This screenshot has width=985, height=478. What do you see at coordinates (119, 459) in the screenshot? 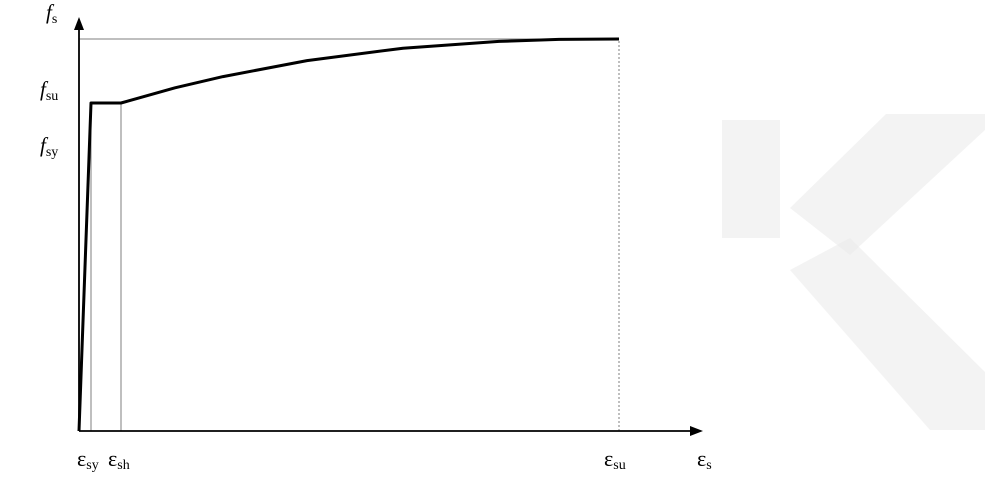
I see `x-tick-label-esh: εsh` at bounding box center [119, 459].